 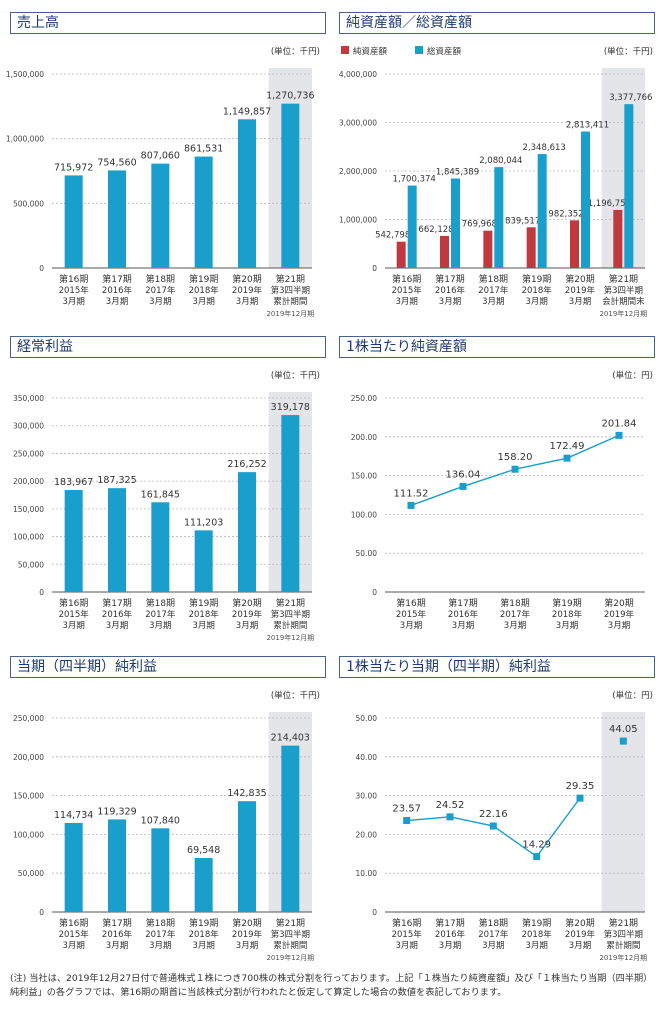 What do you see at coordinates (367, 873) in the screenshot?
I see `y-tick-label: 10.00` at bounding box center [367, 873].